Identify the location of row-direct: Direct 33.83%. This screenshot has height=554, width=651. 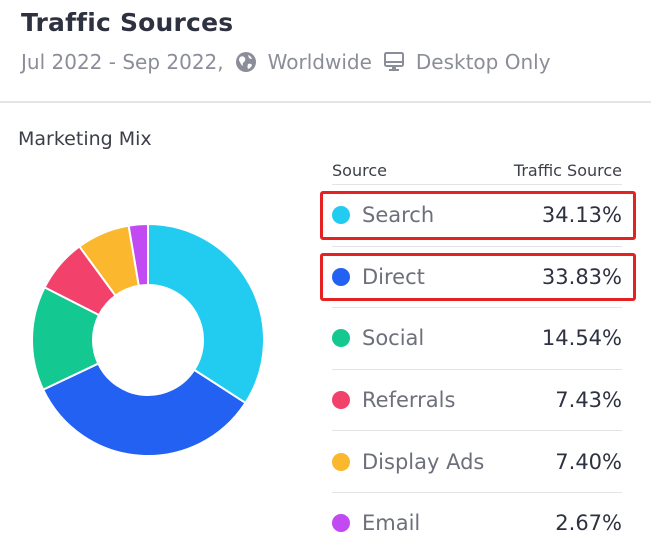
(478, 276).